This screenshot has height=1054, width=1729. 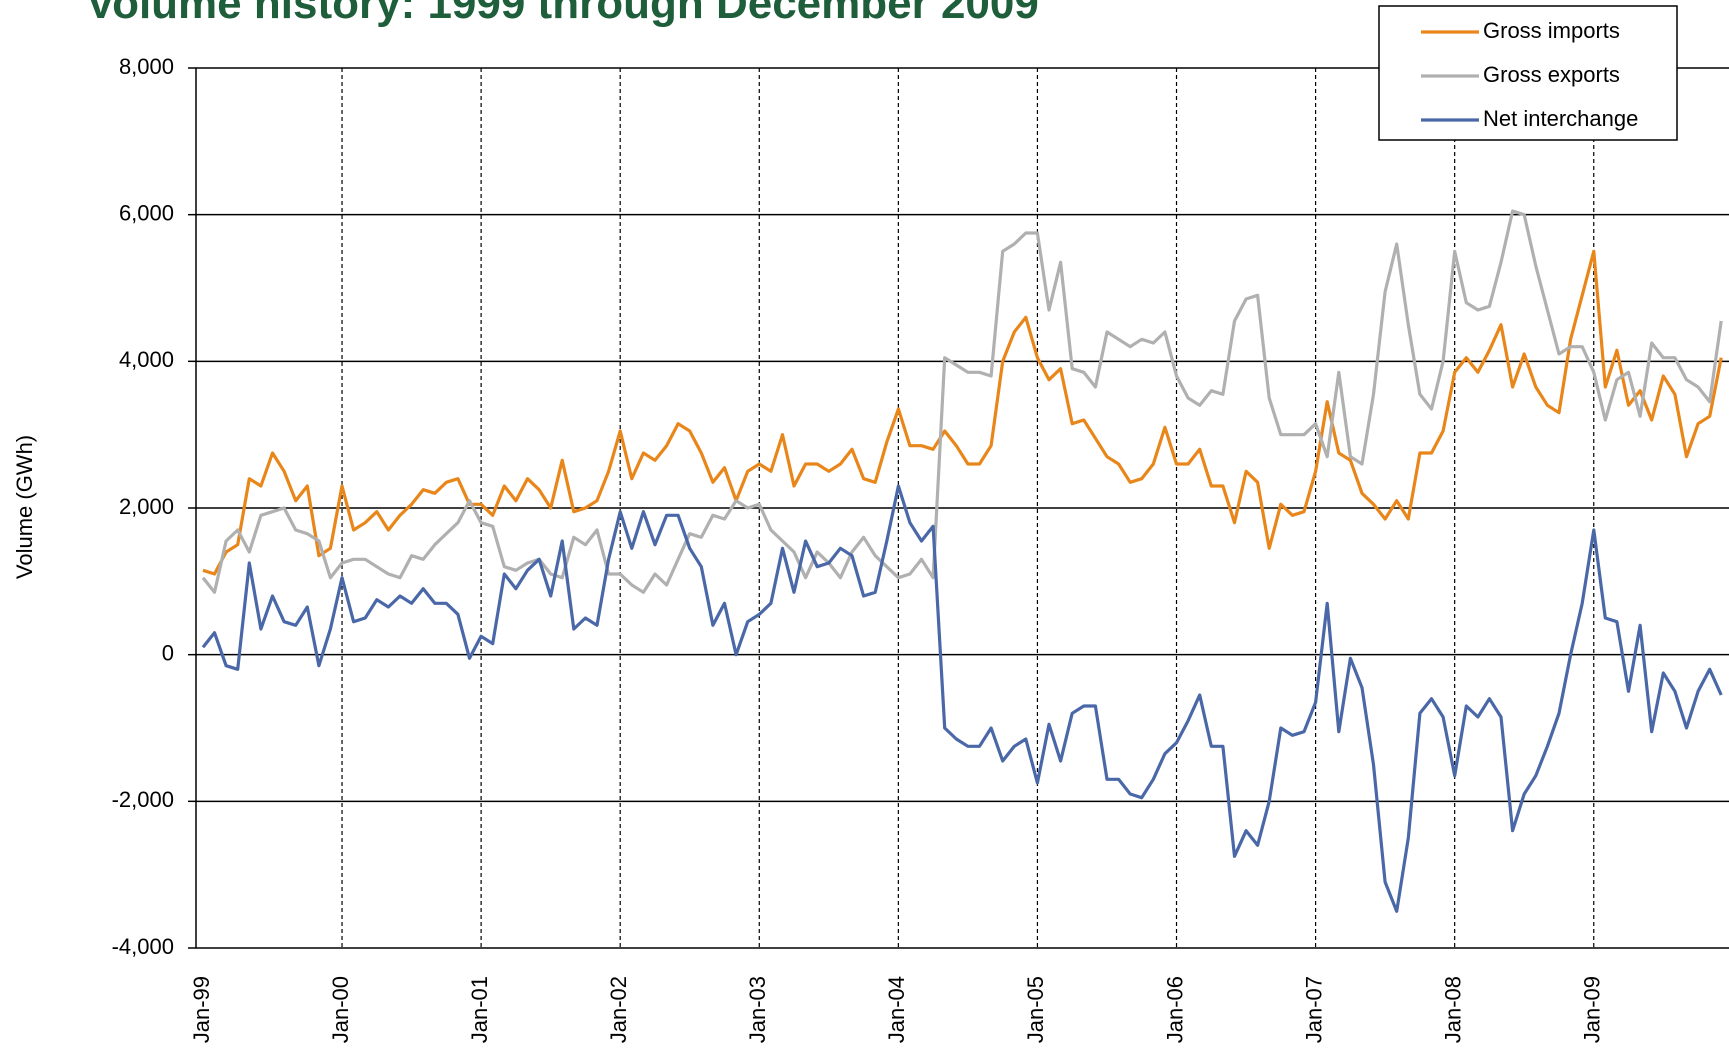 I want to click on y-tick-label: -4,000, so click(x=143, y=946).